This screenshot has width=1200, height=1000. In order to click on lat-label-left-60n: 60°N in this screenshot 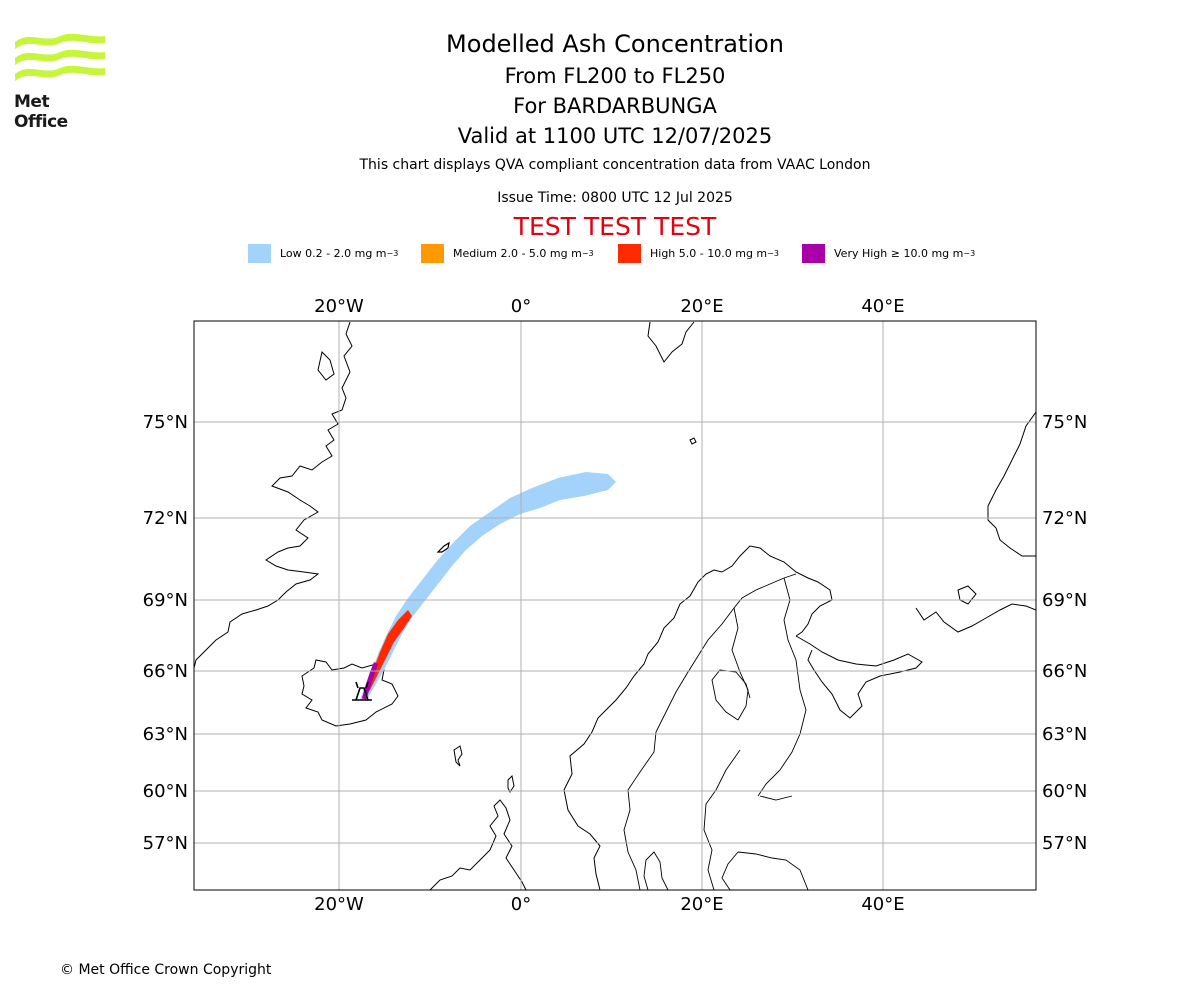, I will do `click(165, 791)`.